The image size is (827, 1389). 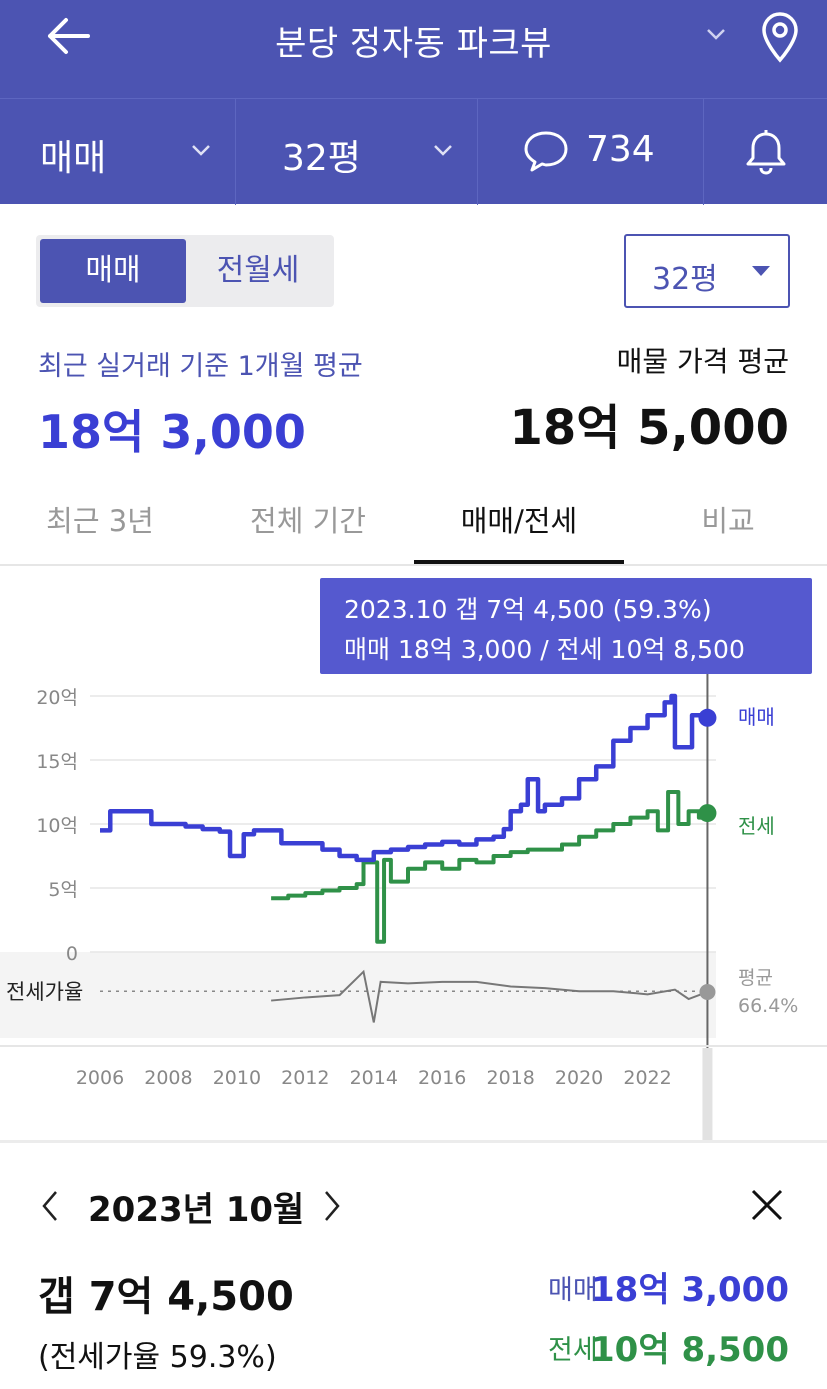 I want to click on x-tick-label: 2016, so click(x=442, y=1078).